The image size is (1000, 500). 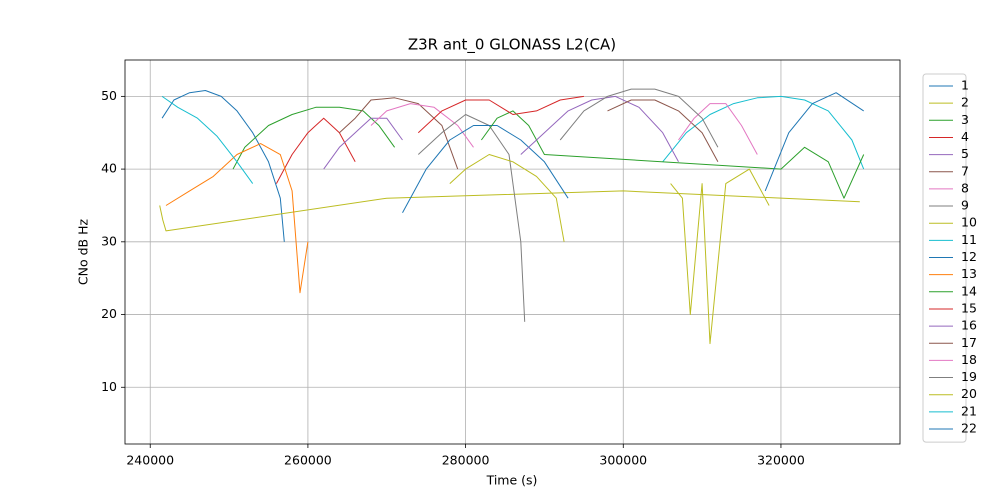 What do you see at coordinates (965, 153) in the screenshot?
I see `legend-label: 5` at bounding box center [965, 153].